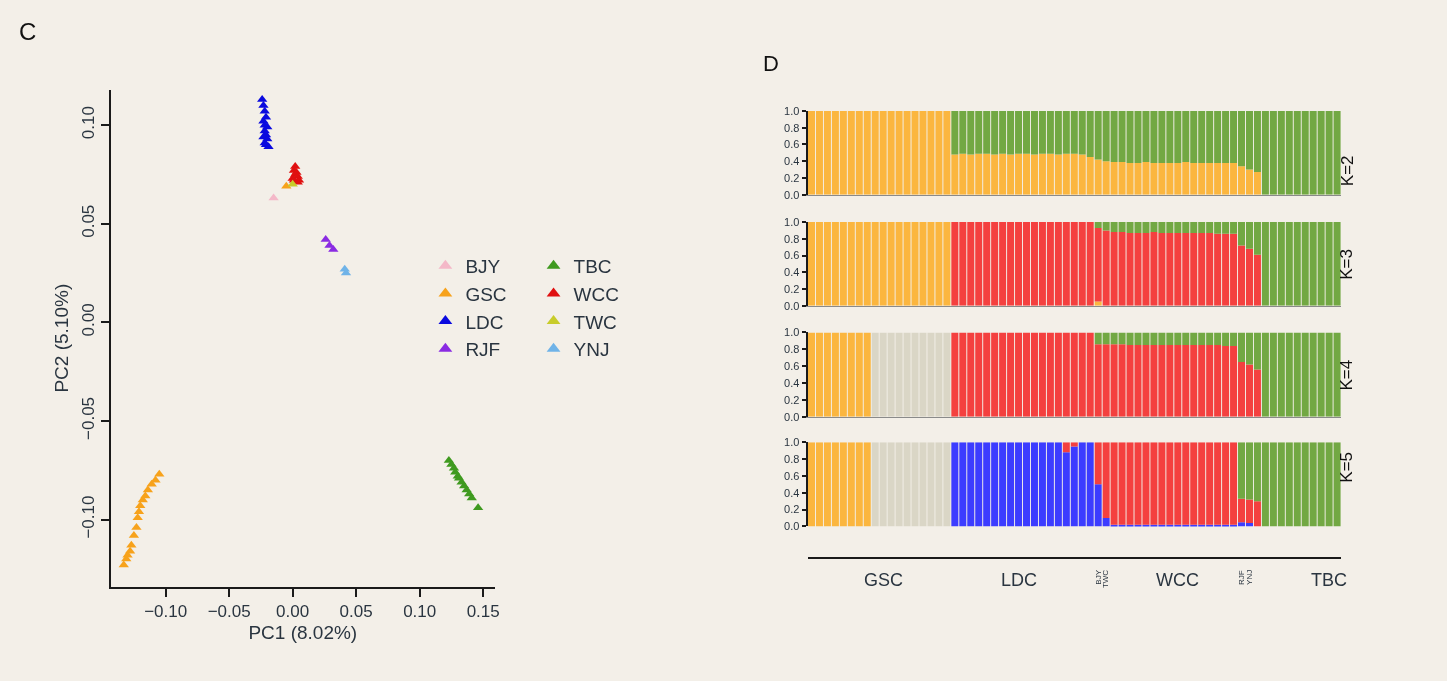  Describe the element at coordinates (1329, 580) in the screenshot. I see `x-tick-label: TBC` at that location.